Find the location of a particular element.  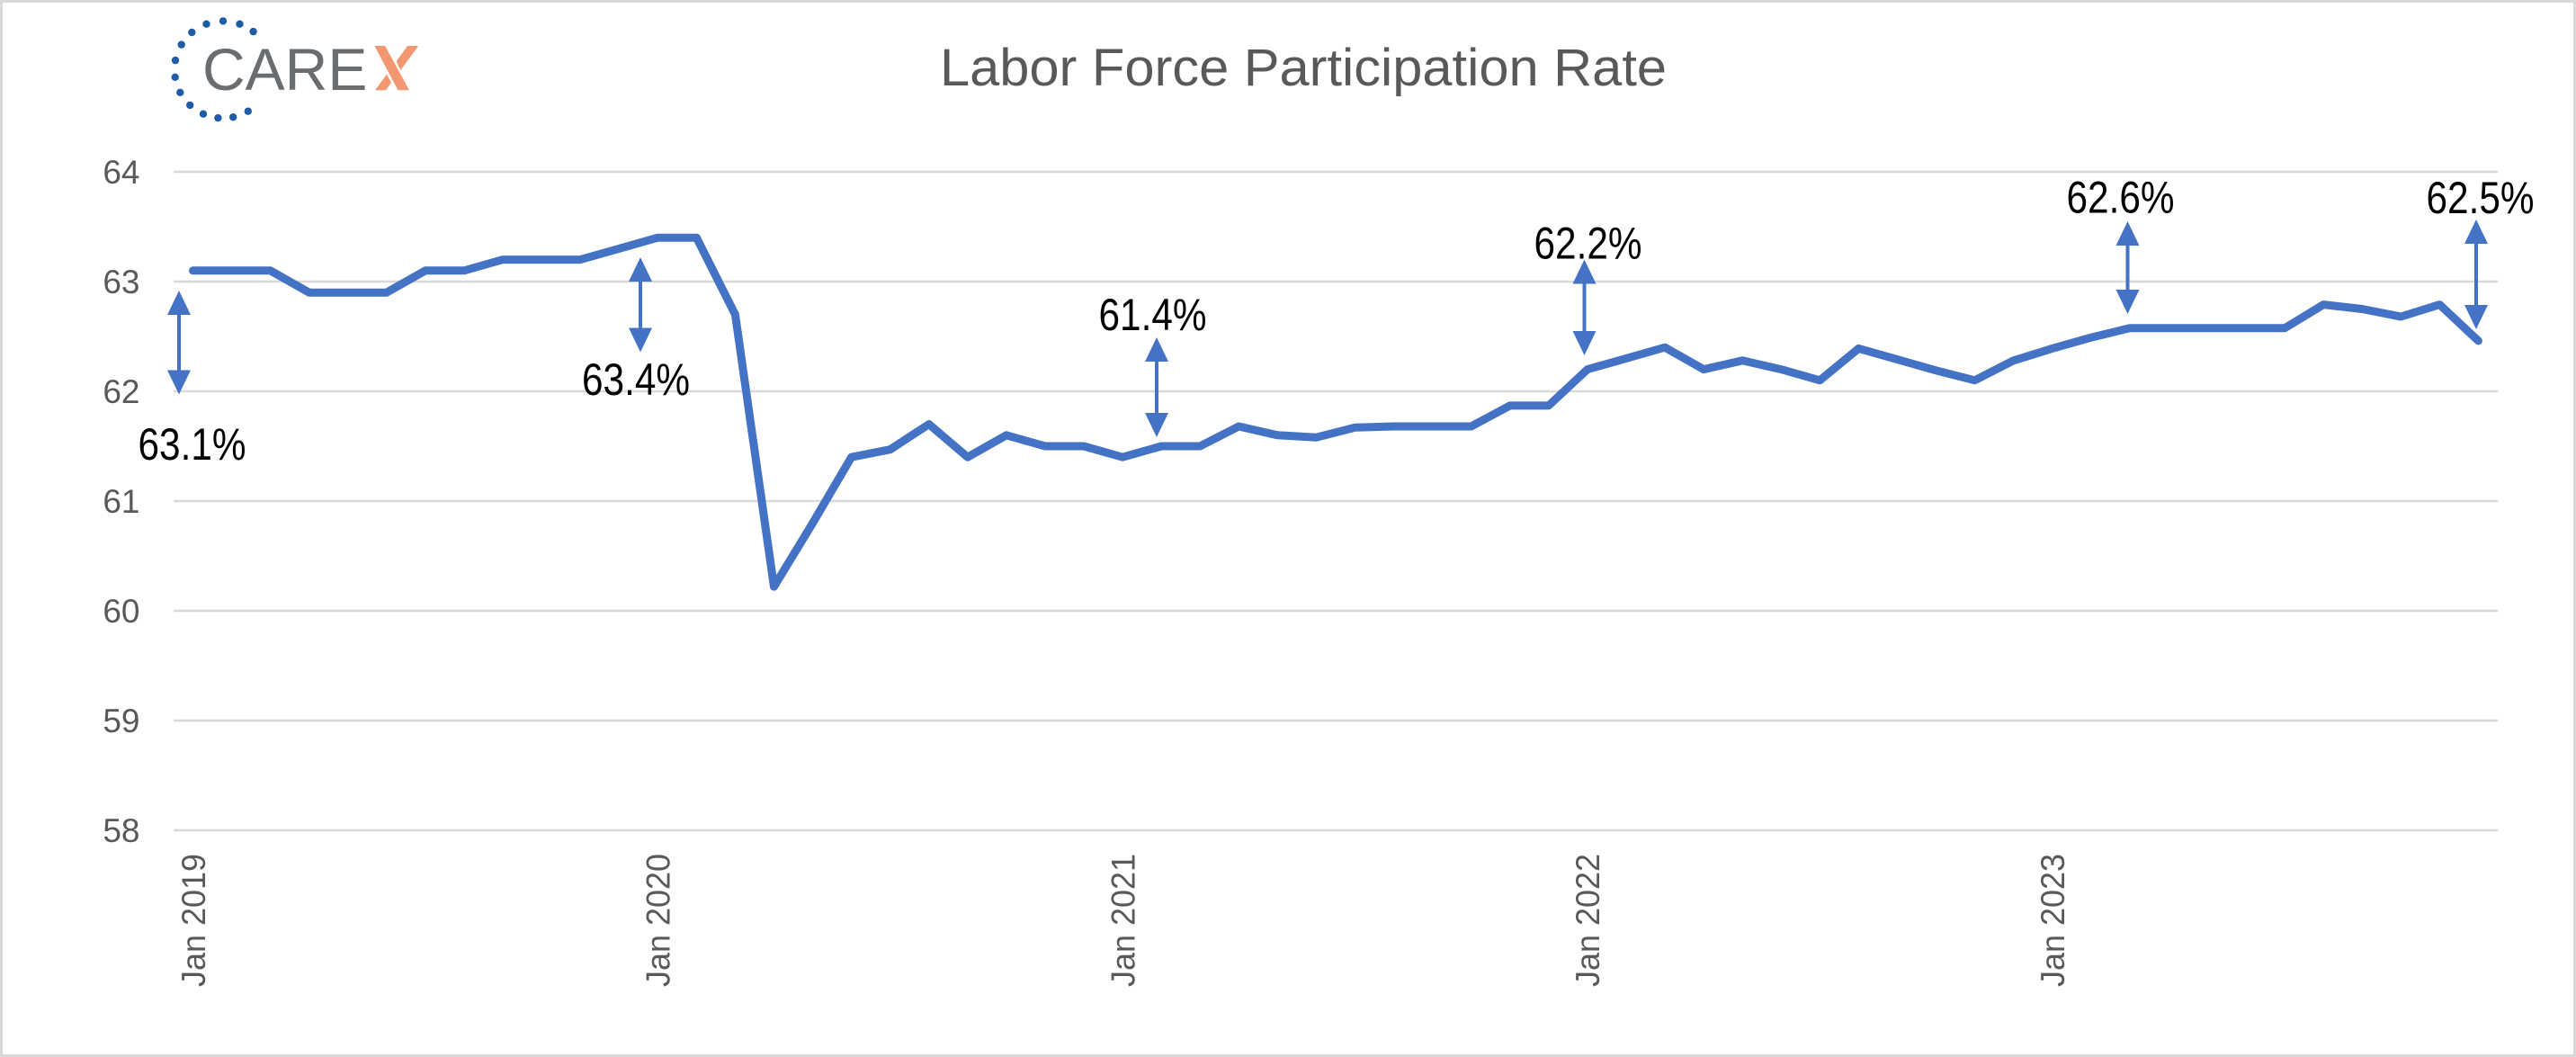

svg-text: Labor Force Participation Rate is located at coordinates (1303, 68).